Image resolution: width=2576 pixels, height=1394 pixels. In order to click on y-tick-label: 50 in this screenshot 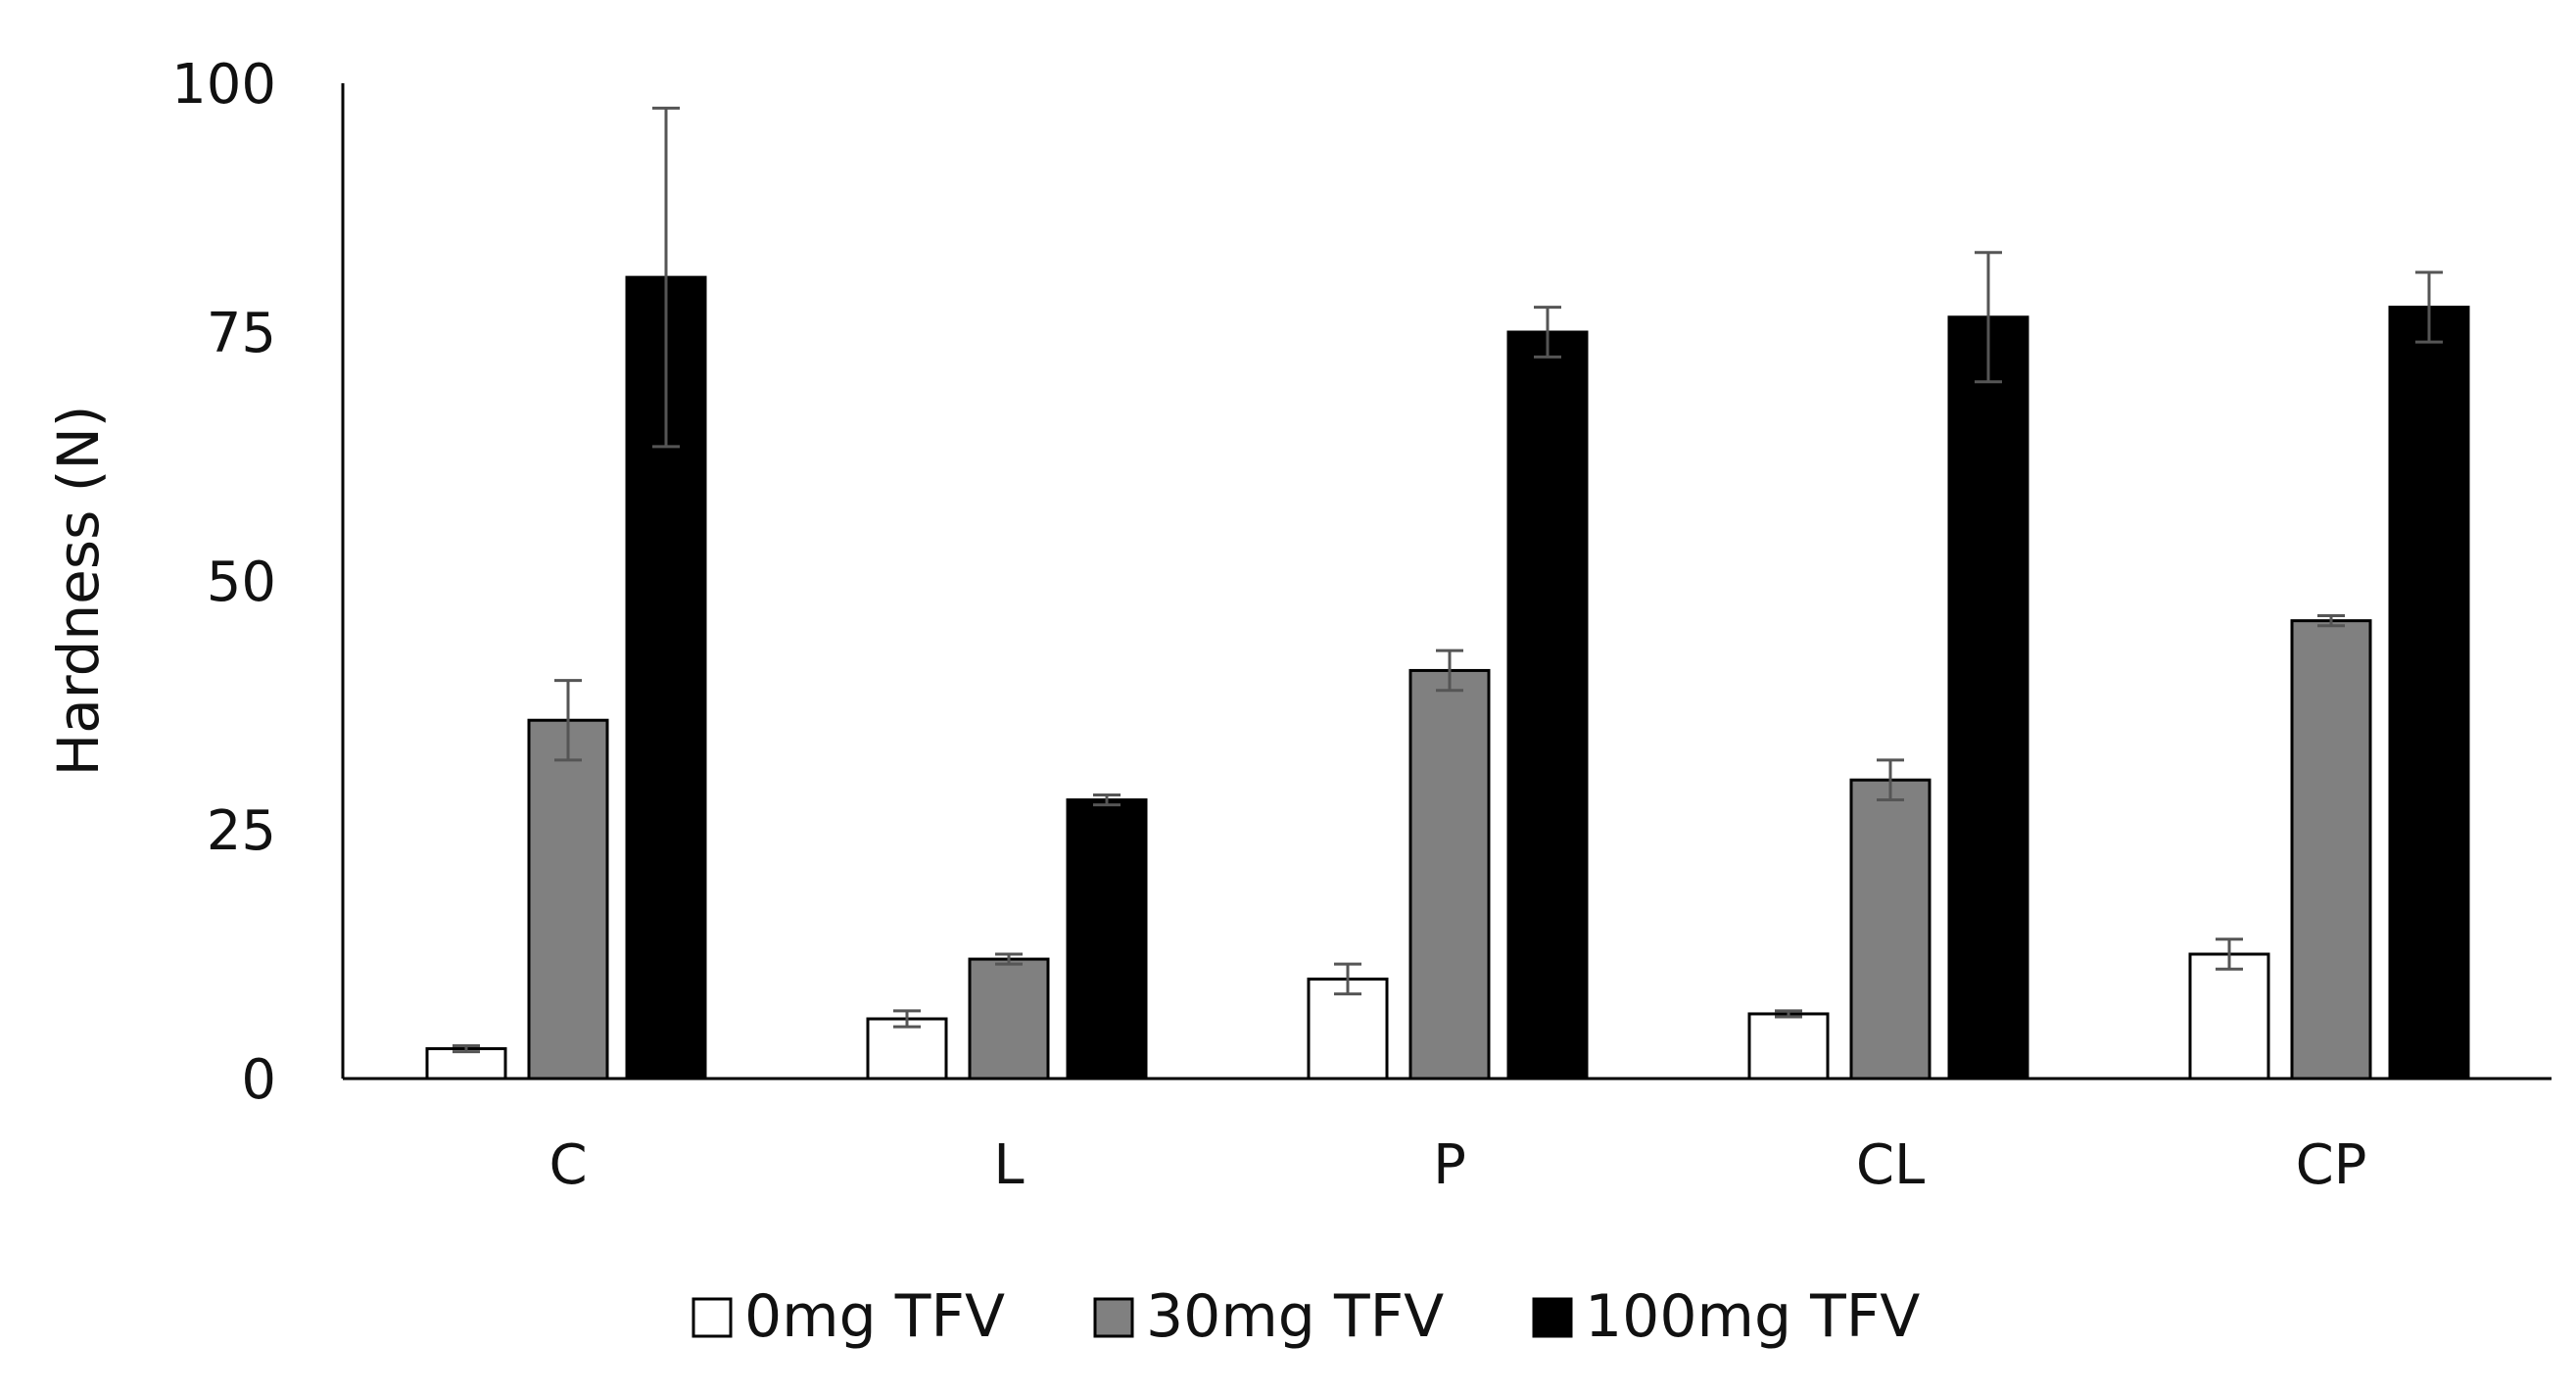, I will do `click(242, 582)`.